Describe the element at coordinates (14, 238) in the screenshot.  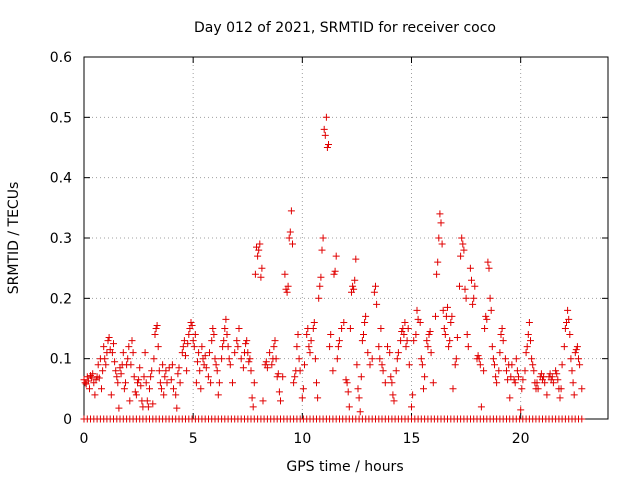
I see `y-axis-label: SRMTID / TECUs` at that location.